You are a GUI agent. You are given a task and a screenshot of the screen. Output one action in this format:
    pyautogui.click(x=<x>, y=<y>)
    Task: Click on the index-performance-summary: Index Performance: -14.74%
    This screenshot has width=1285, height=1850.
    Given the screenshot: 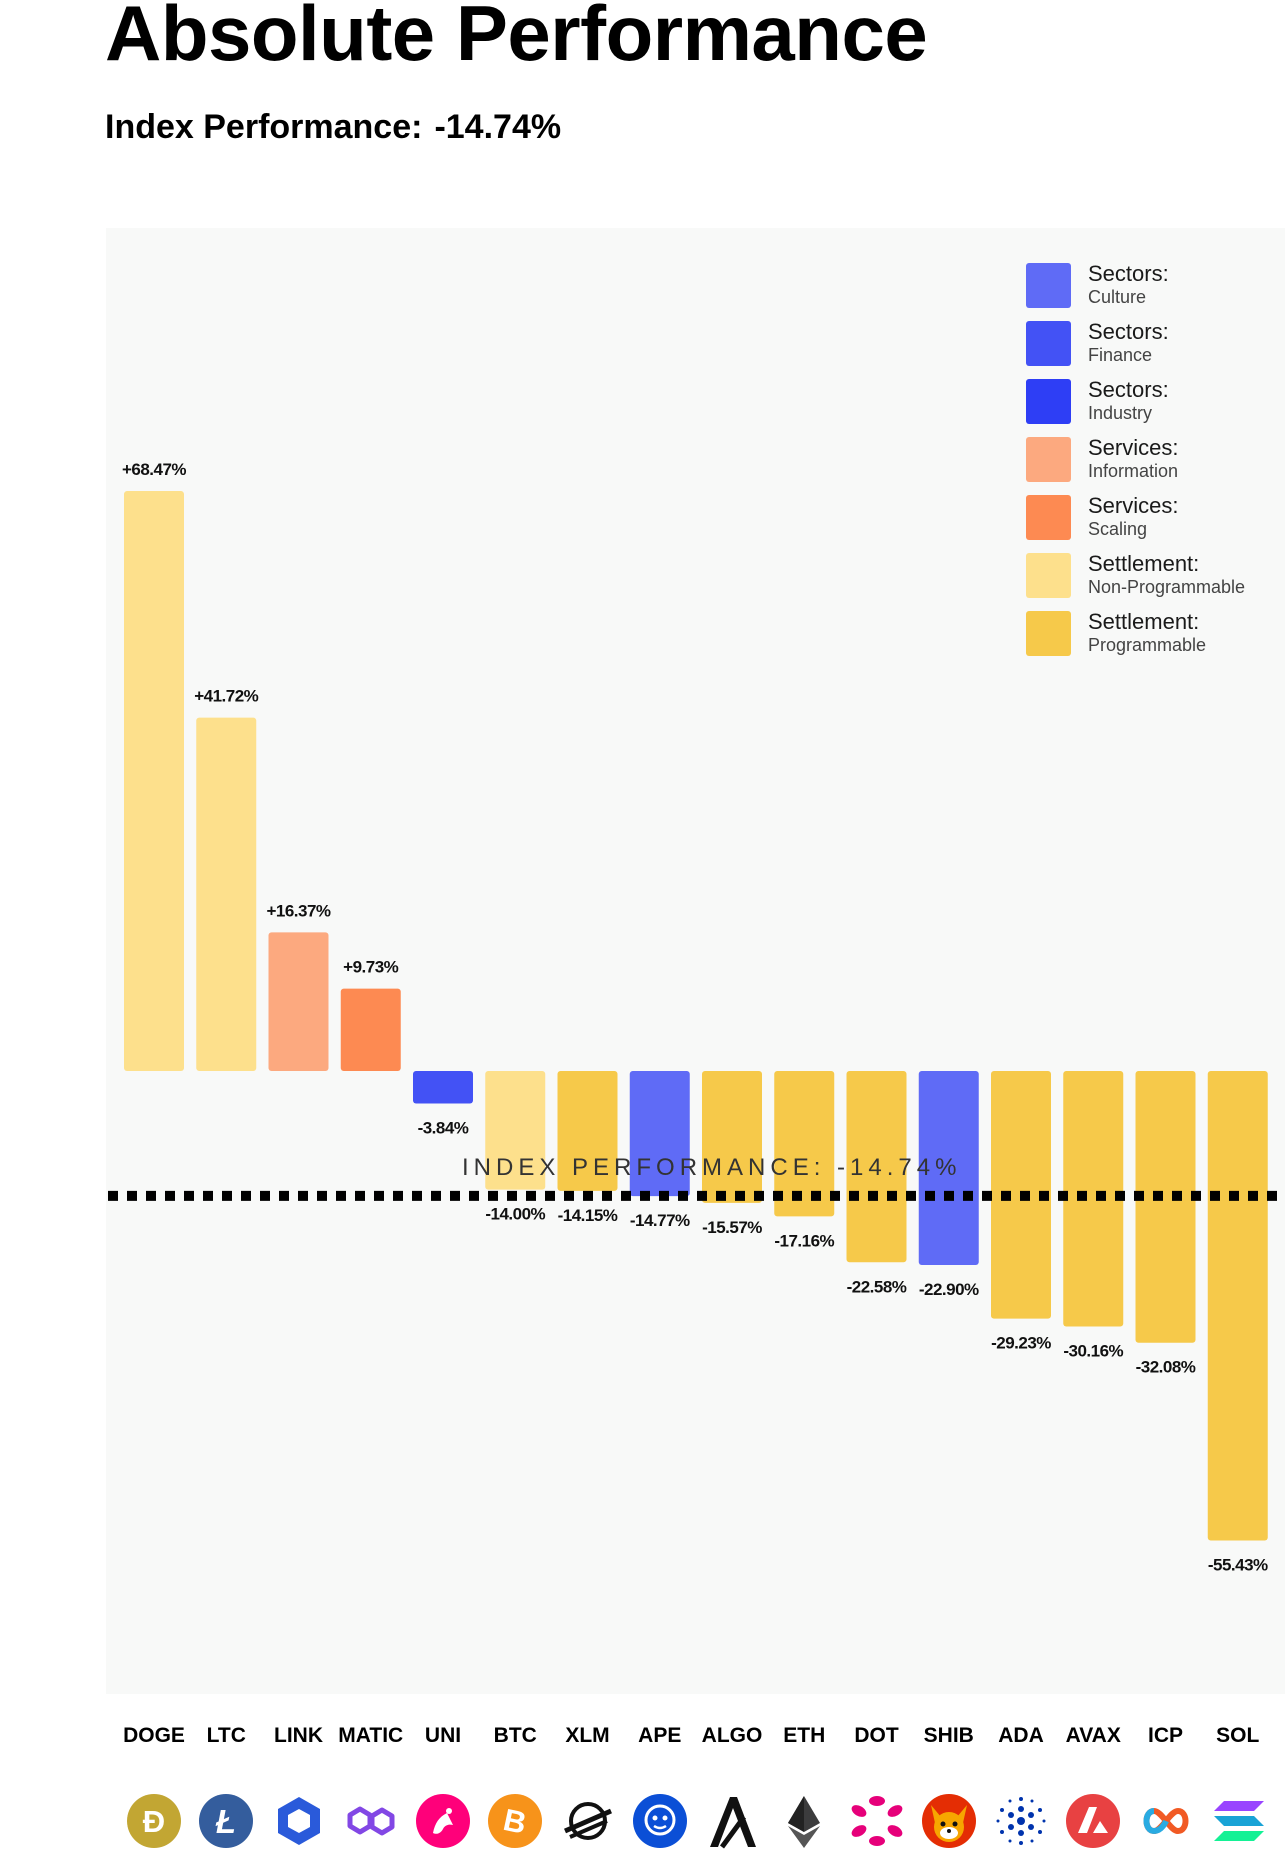 What is the action you would take?
    pyautogui.click(x=333, y=127)
    